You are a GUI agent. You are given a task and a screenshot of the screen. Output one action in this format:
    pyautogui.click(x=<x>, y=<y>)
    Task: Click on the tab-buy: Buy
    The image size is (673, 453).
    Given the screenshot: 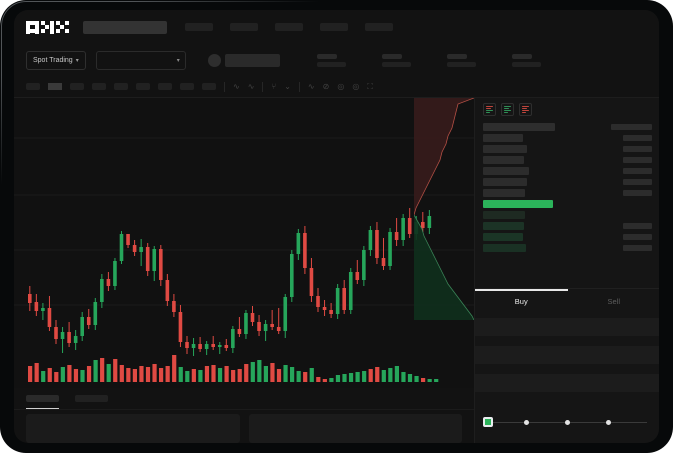 What is the action you would take?
    pyautogui.click(x=521, y=301)
    